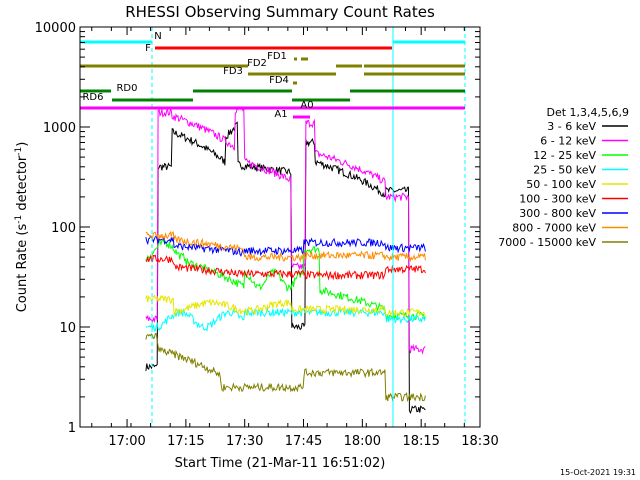  Describe the element at coordinates (561, 184) in the screenshot. I see `legend-entry-5: 50 - 100 keV` at that location.